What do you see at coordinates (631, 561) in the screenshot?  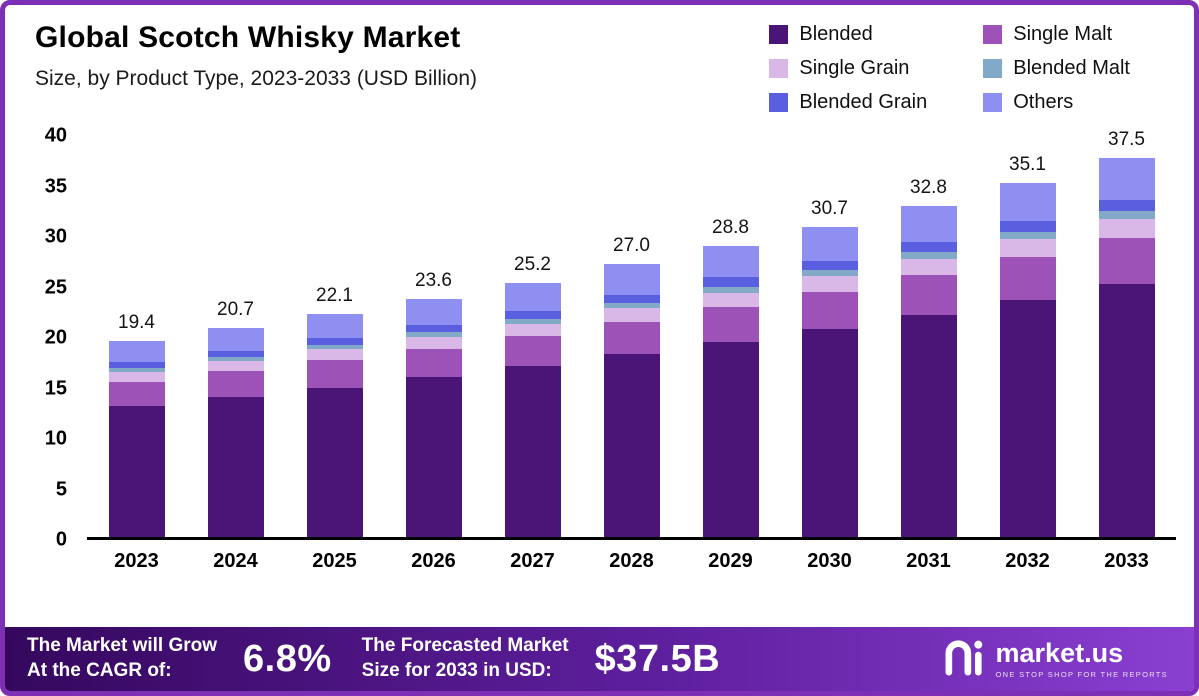 I see `x-axis-label: 2028` at bounding box center [631, 561].